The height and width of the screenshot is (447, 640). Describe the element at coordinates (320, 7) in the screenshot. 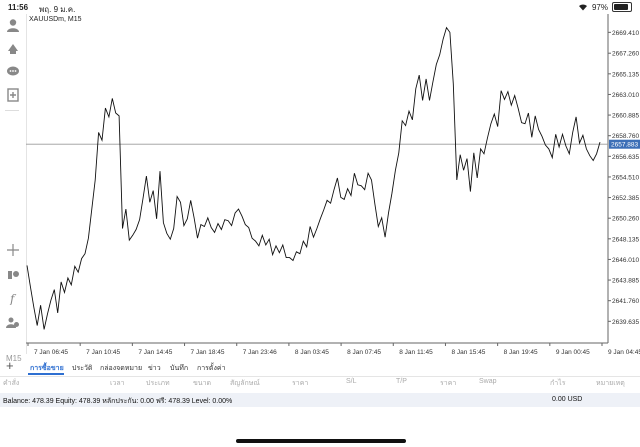

I see `status-bar: 11:56 พฤ. 9 ม.ค. 97%` at that location.